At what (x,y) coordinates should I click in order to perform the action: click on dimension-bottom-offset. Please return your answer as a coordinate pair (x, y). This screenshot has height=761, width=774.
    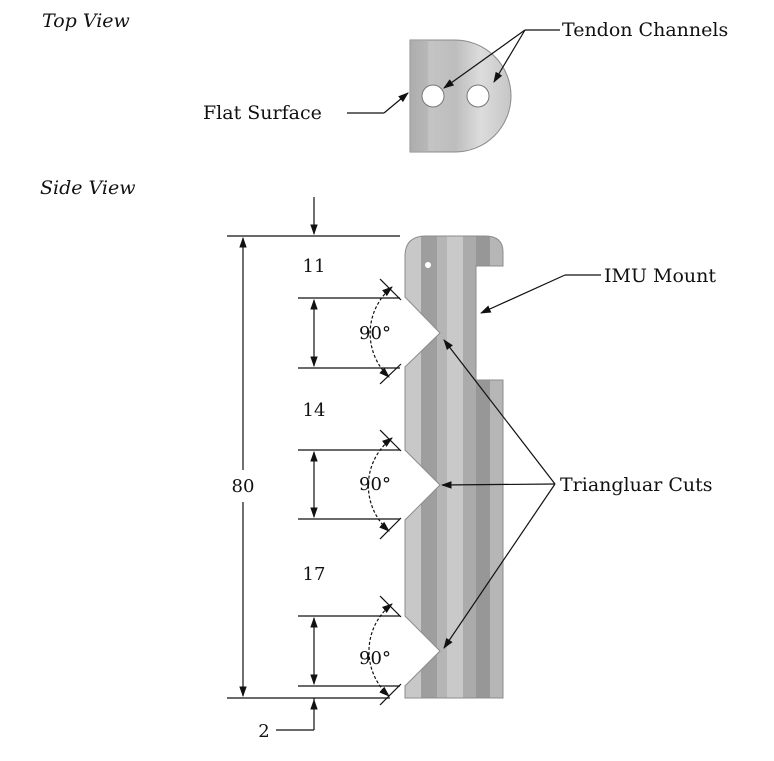
    Looking at the image, I should click on (297, 714).